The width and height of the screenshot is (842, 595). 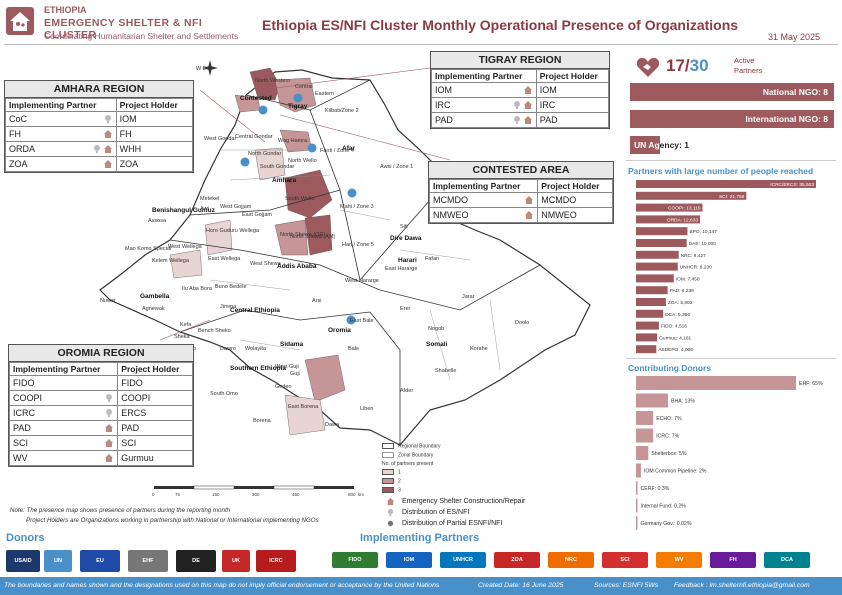 What do you see at coordinates (154, 134) in the screenshot?
I see `holder-cell: FH` at bounding box center [154, 134].